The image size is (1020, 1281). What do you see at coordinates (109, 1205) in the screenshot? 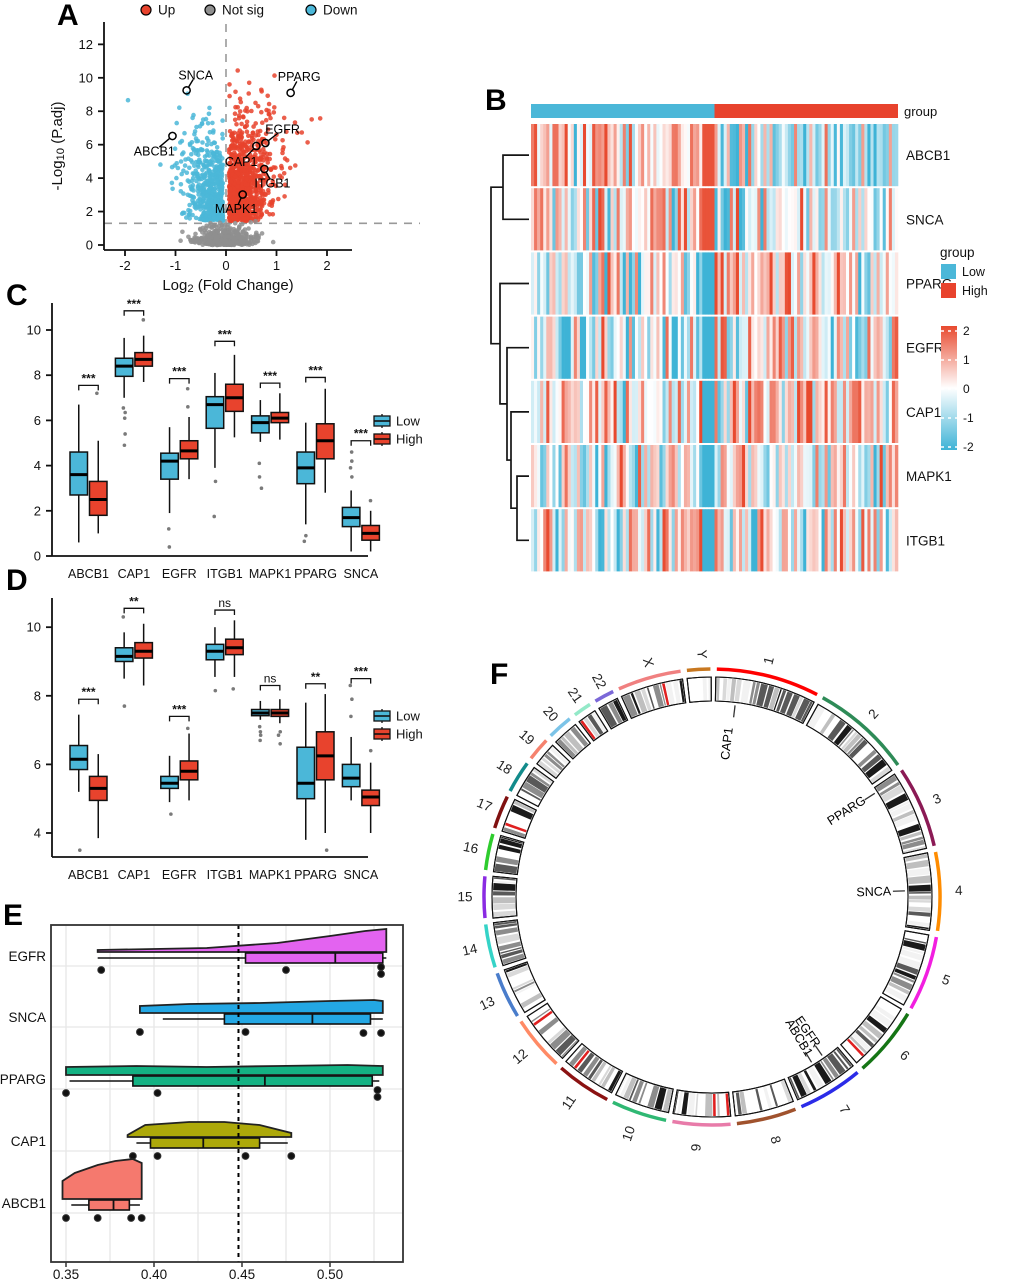
I see `box-ABCB1` at bounding box center [109, 1205].